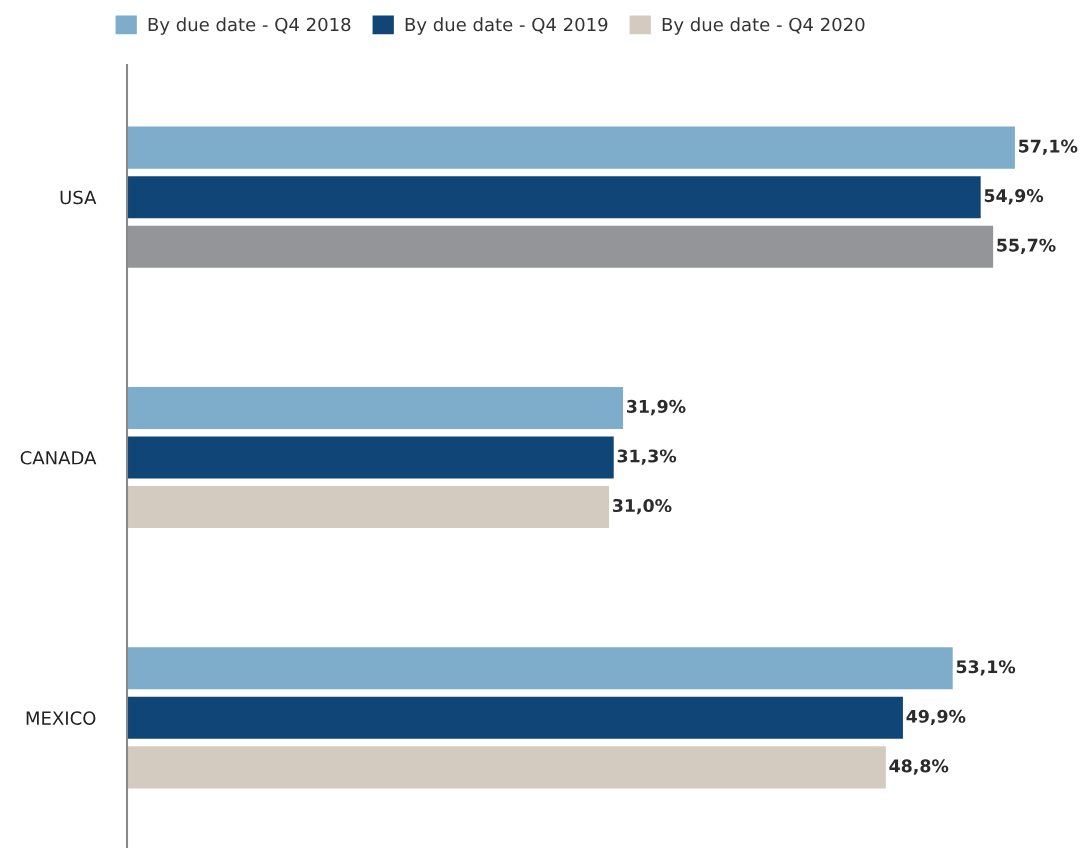  I want to click on y-tick-label: CANADA, so click(58, 457).